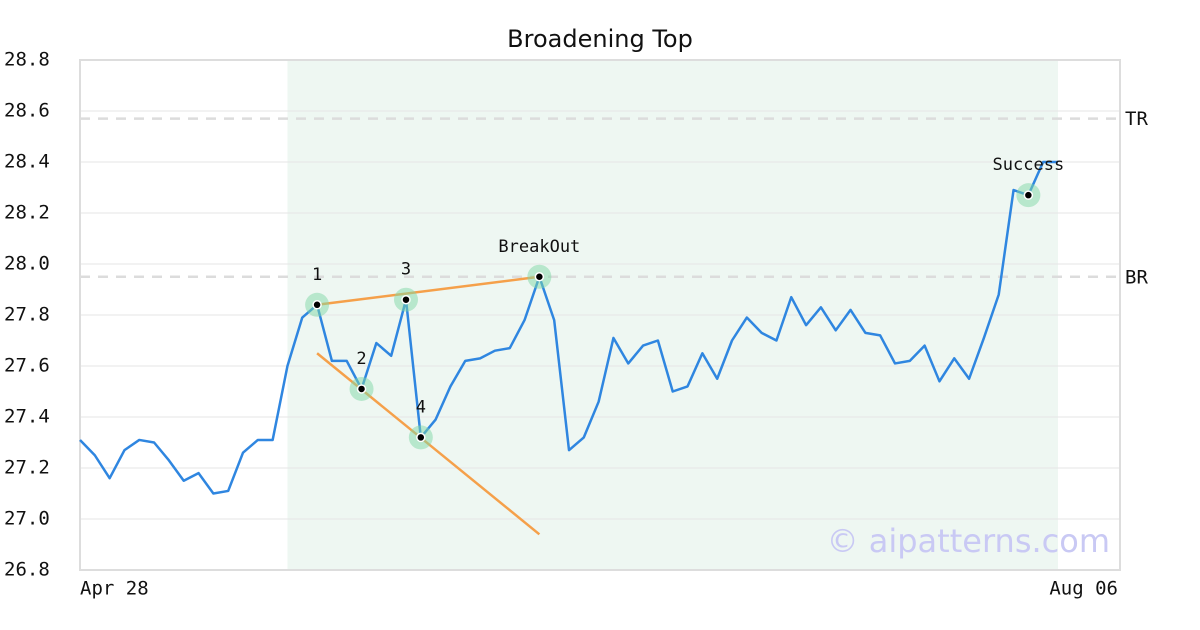  I want to click on marker-label: BreakOut, so click(539, 247).